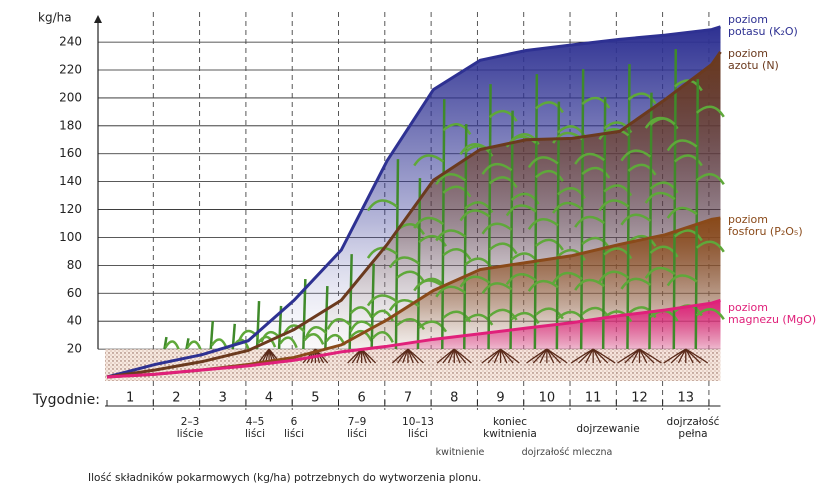 The height and width of the screenshot is (499, 826). What do you see at coordinates (98, 19) in the screenshot?
I see `y-axis-arrow` at bounding box center [98, 19].